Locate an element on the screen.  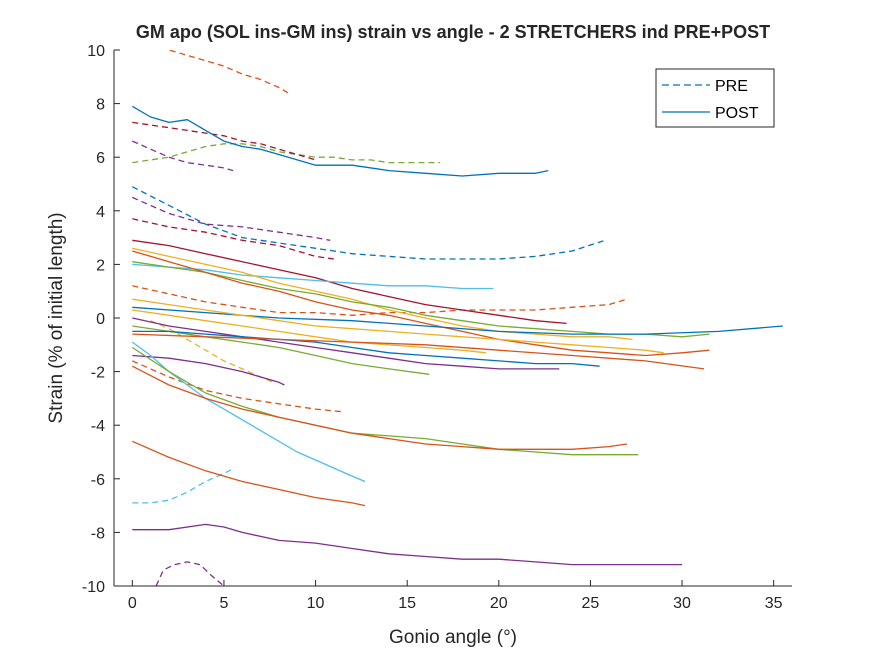
legend-box is located at coordinates (715, 98).